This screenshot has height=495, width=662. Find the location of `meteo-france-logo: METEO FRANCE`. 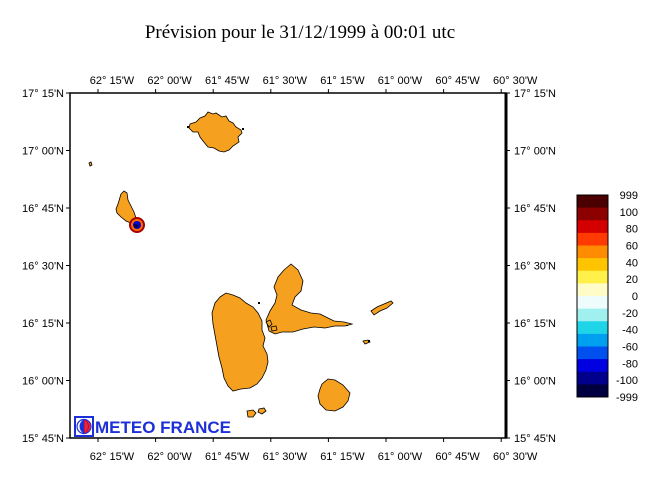

meteo-france-logo: METEO FRANCE is located at coordinates (152, 426).